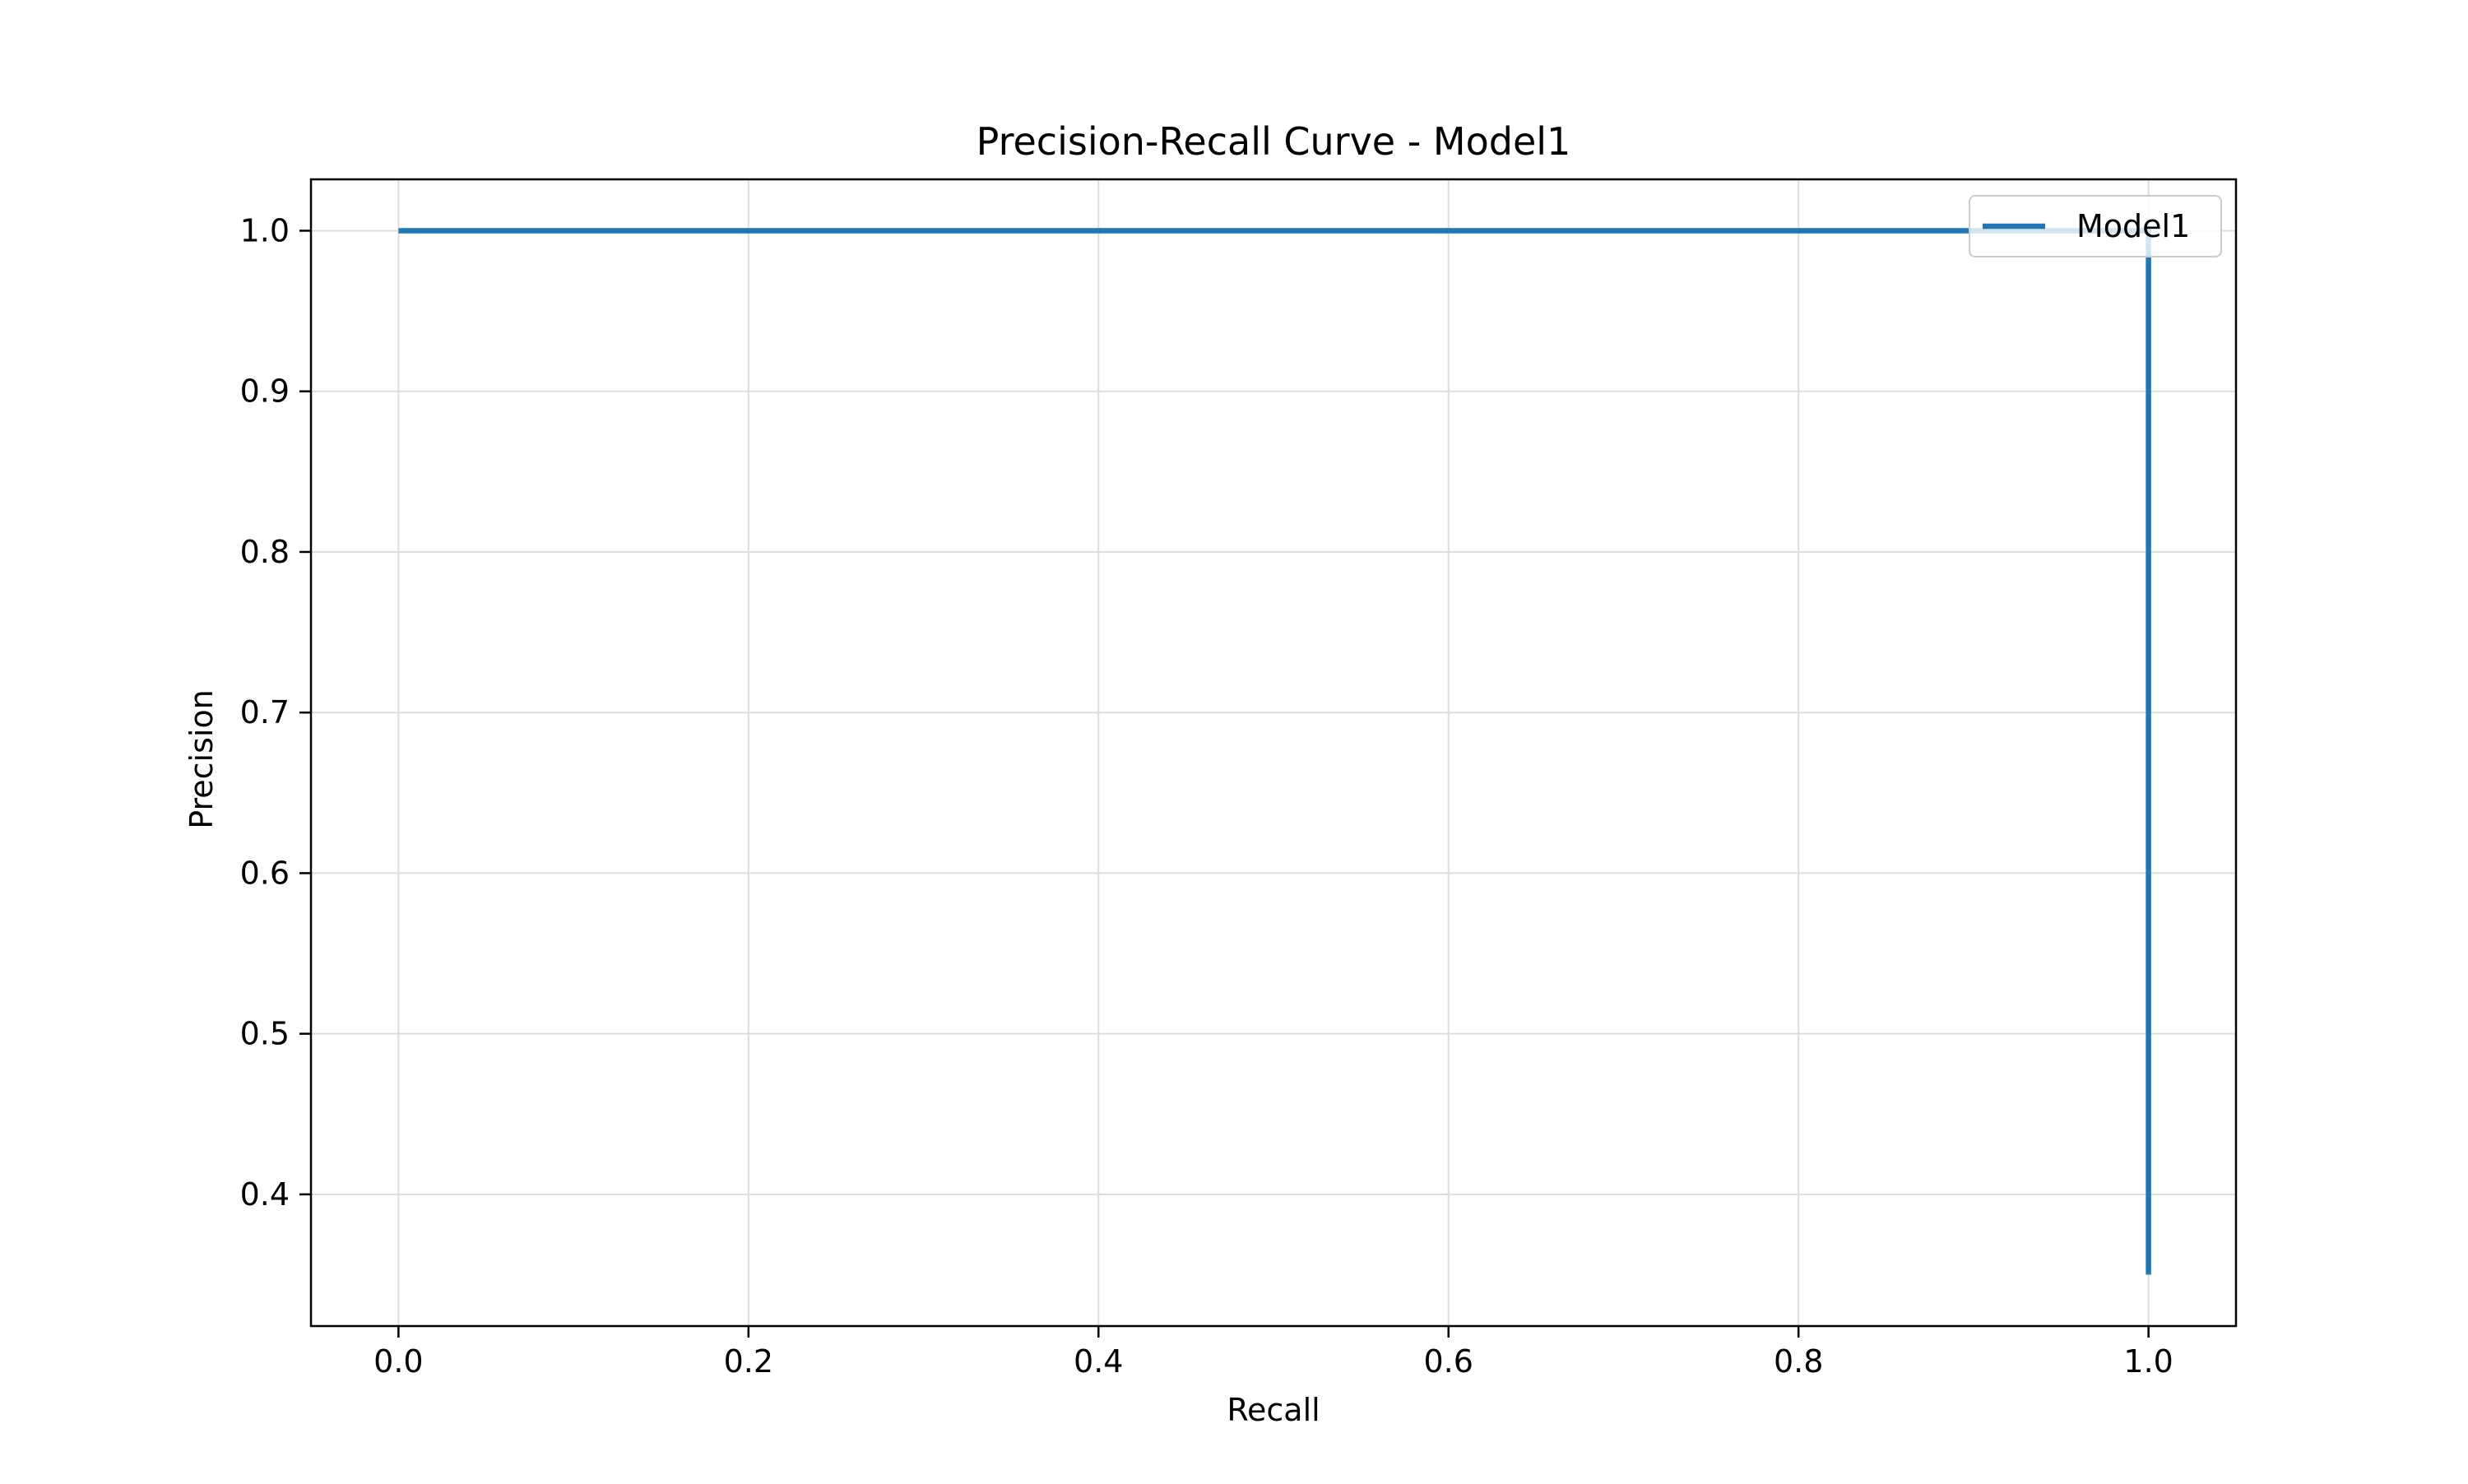 Image resolution: width=2468 pixels, height=1484 pixels. I want to click on y-tick-label: 0.9, so click(265, 391).